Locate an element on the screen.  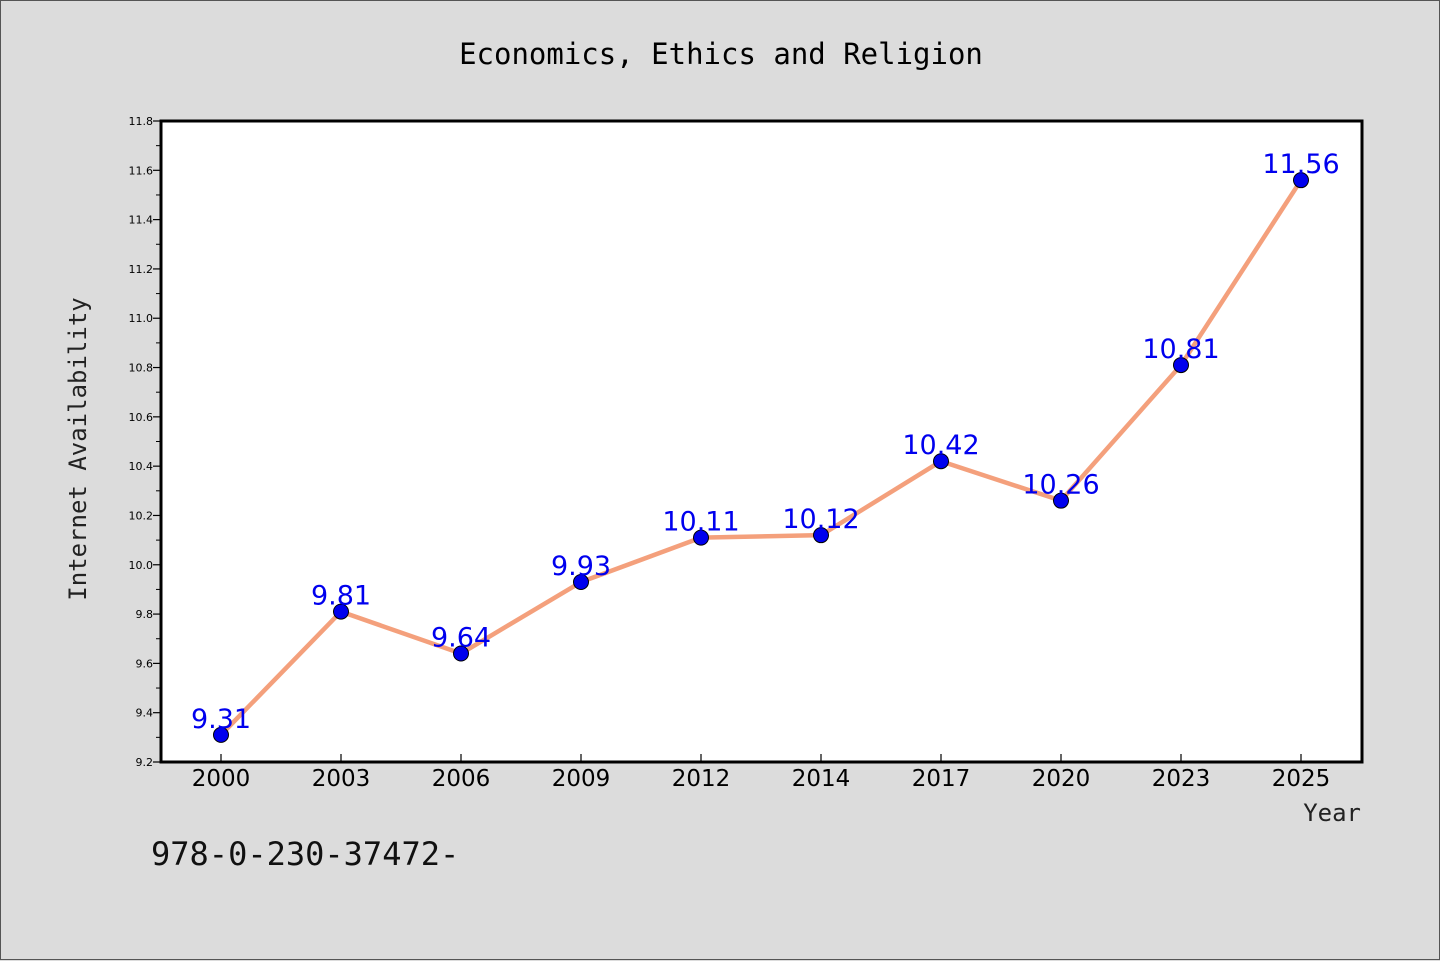
data-label: 10.11 is located at coordinates (700, 522).